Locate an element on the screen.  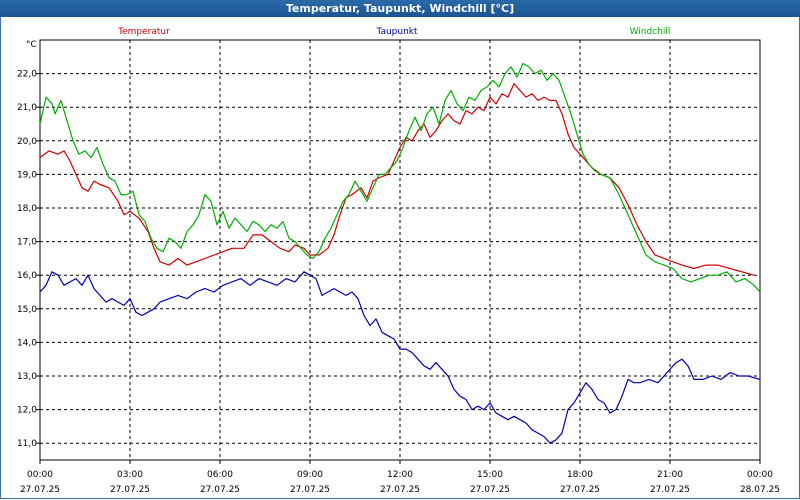
y-tick-label: 13,0 is located at coordinates (27, 377).